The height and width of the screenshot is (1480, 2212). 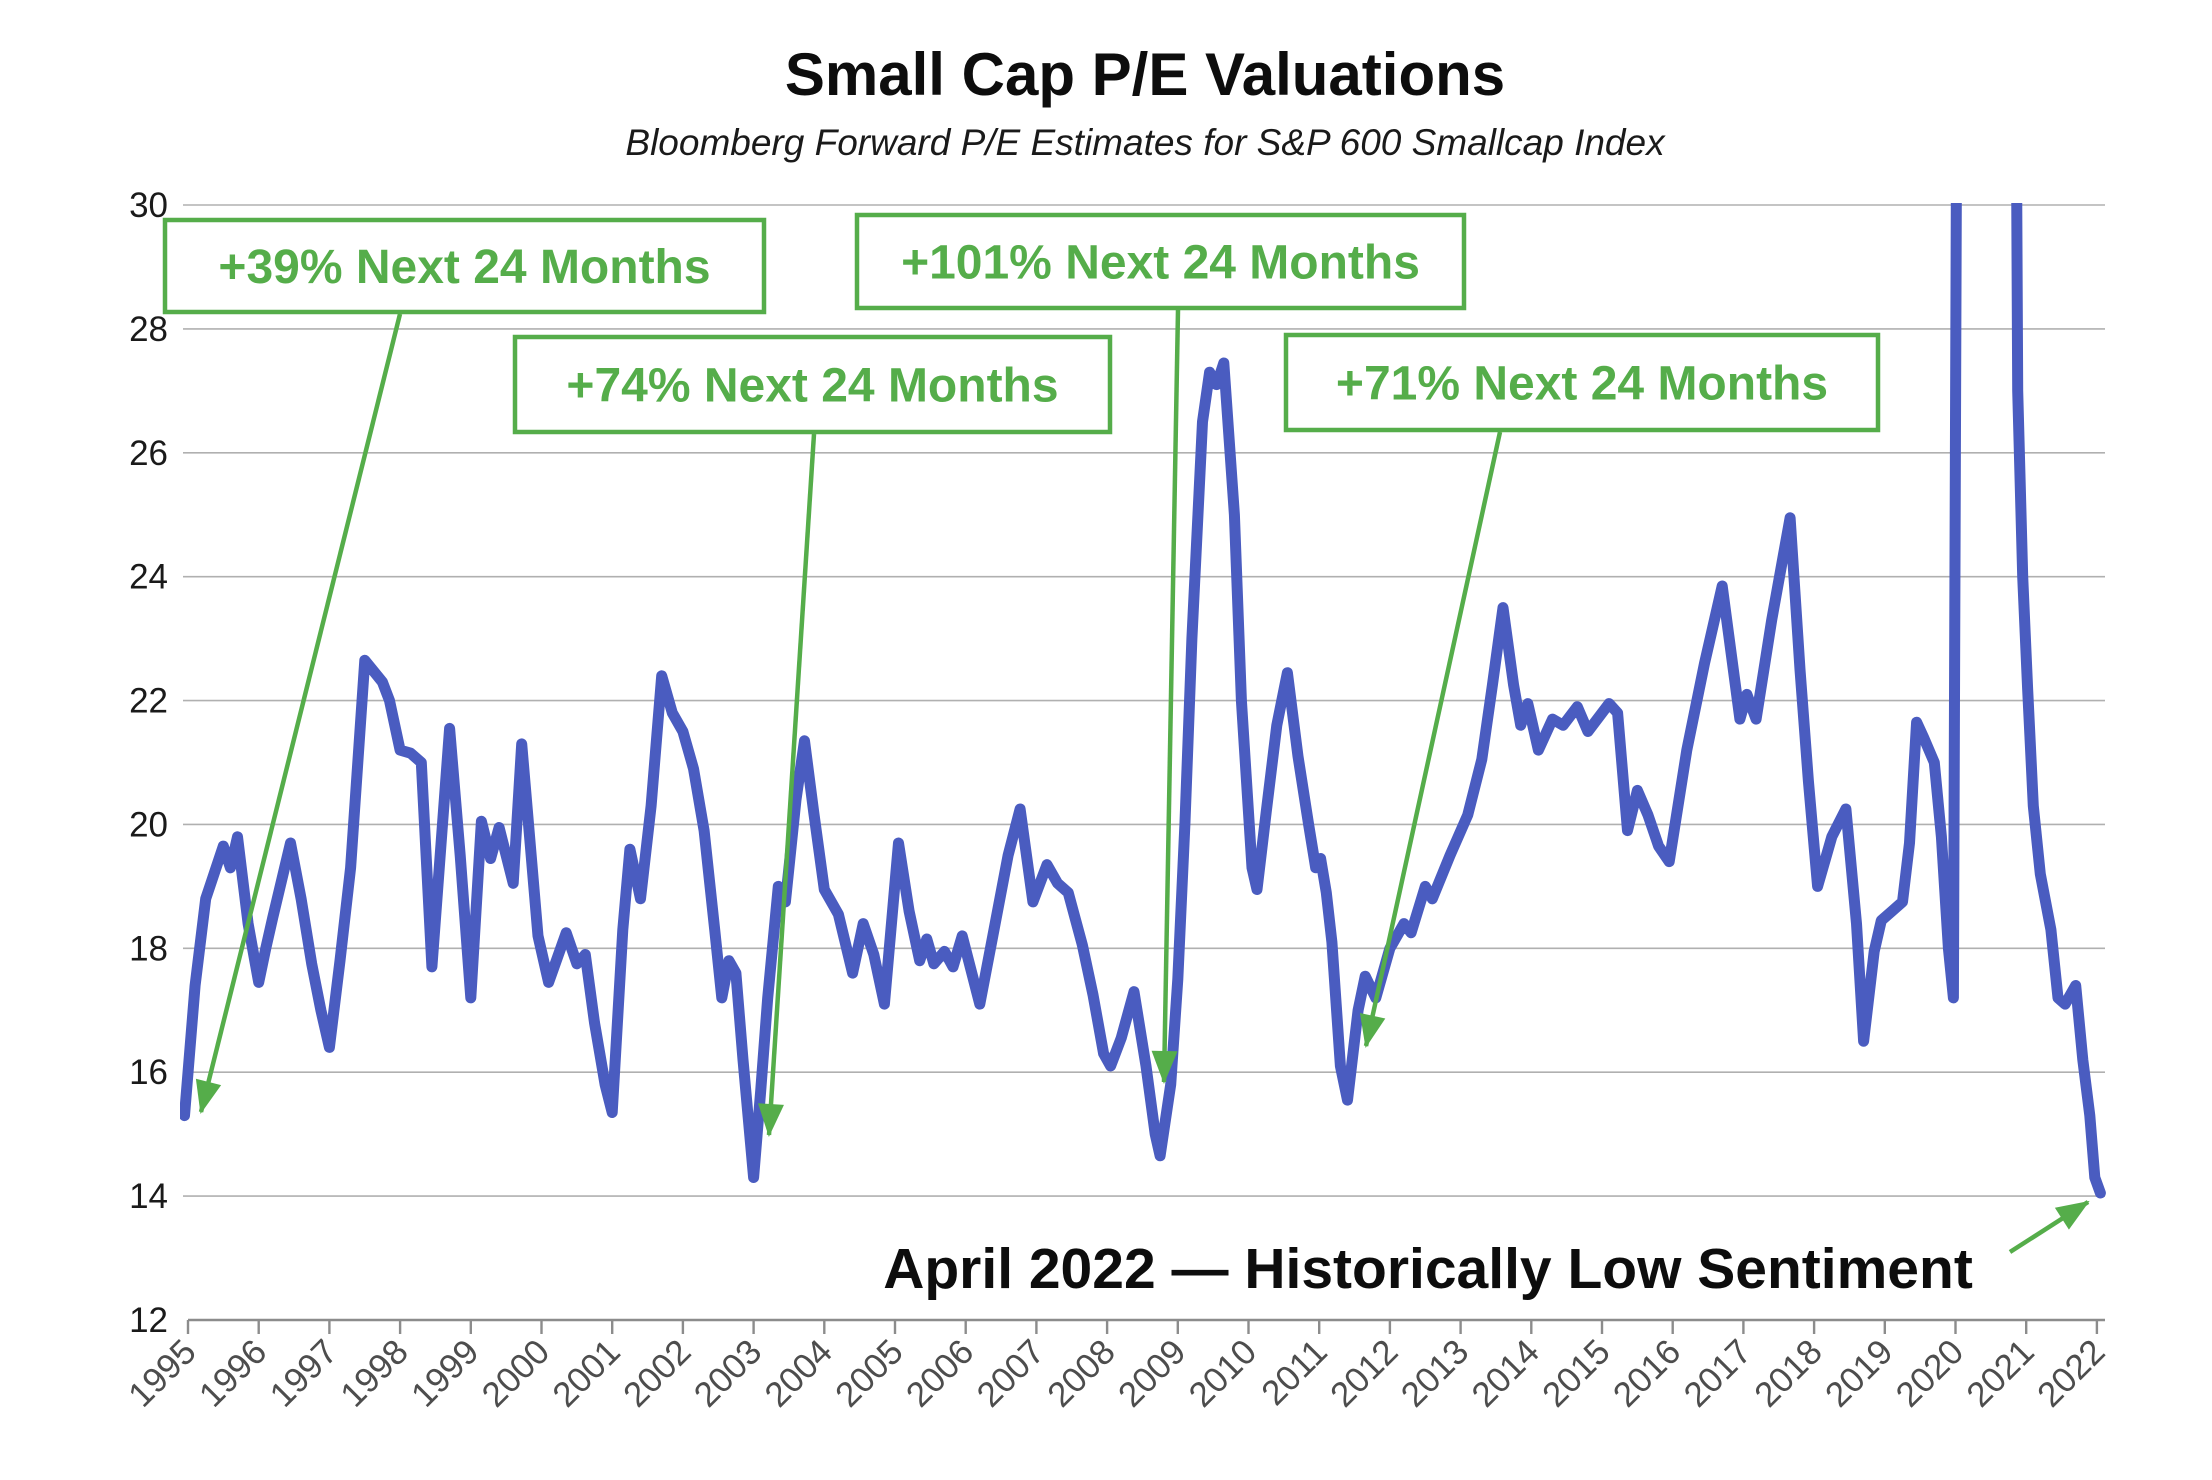 I want to click on x-axis-label-2022: 2022, so click(x=2071, y=1373).